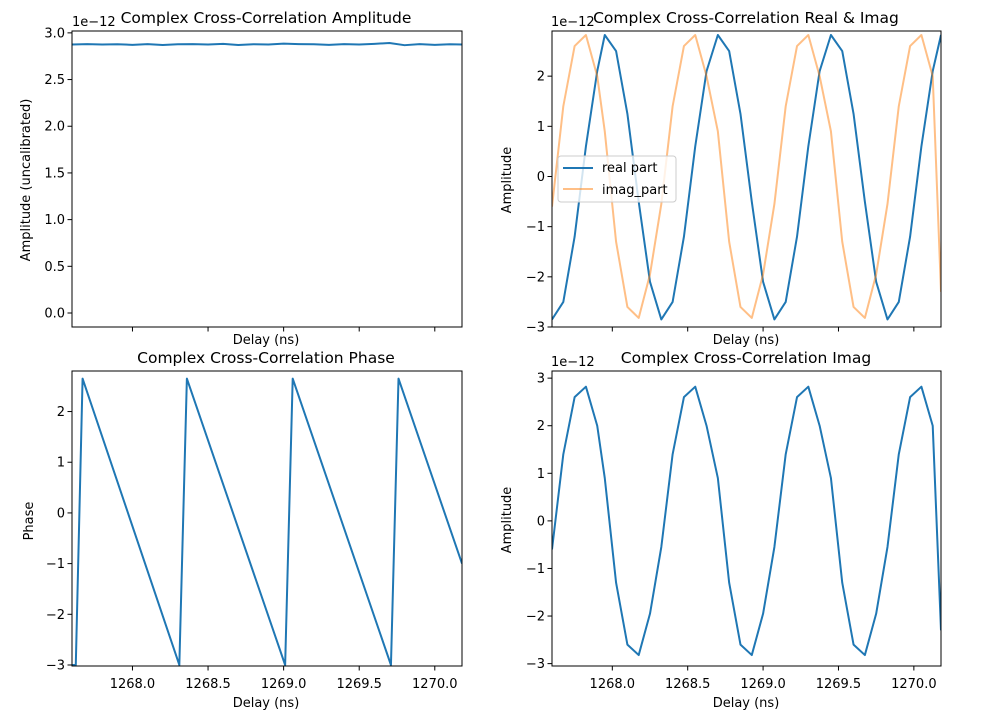  Describe the element at coordinates (61, 463) in the screenshot. I see `phase-y-tick-label: 1` at that location.